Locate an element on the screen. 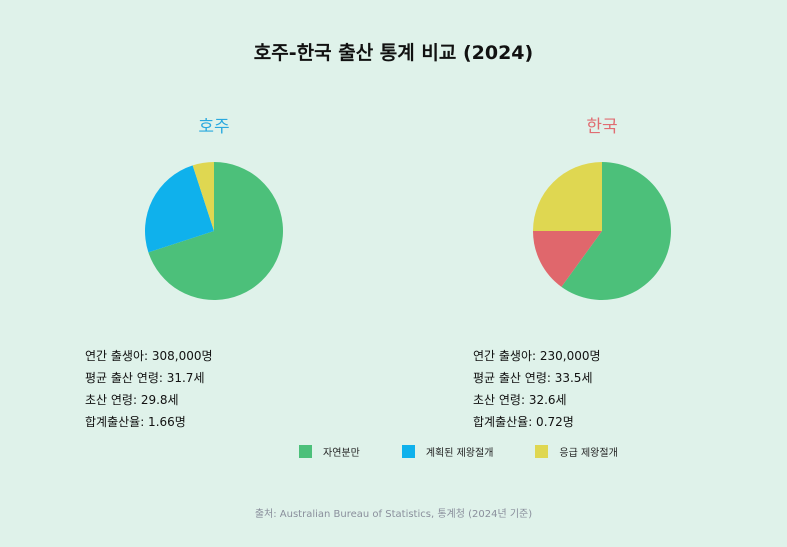 This screenshot has width=787, height=547. stat-fertility-rate: 합계출산율: 1.66명 is located at coordinates (135, 422).